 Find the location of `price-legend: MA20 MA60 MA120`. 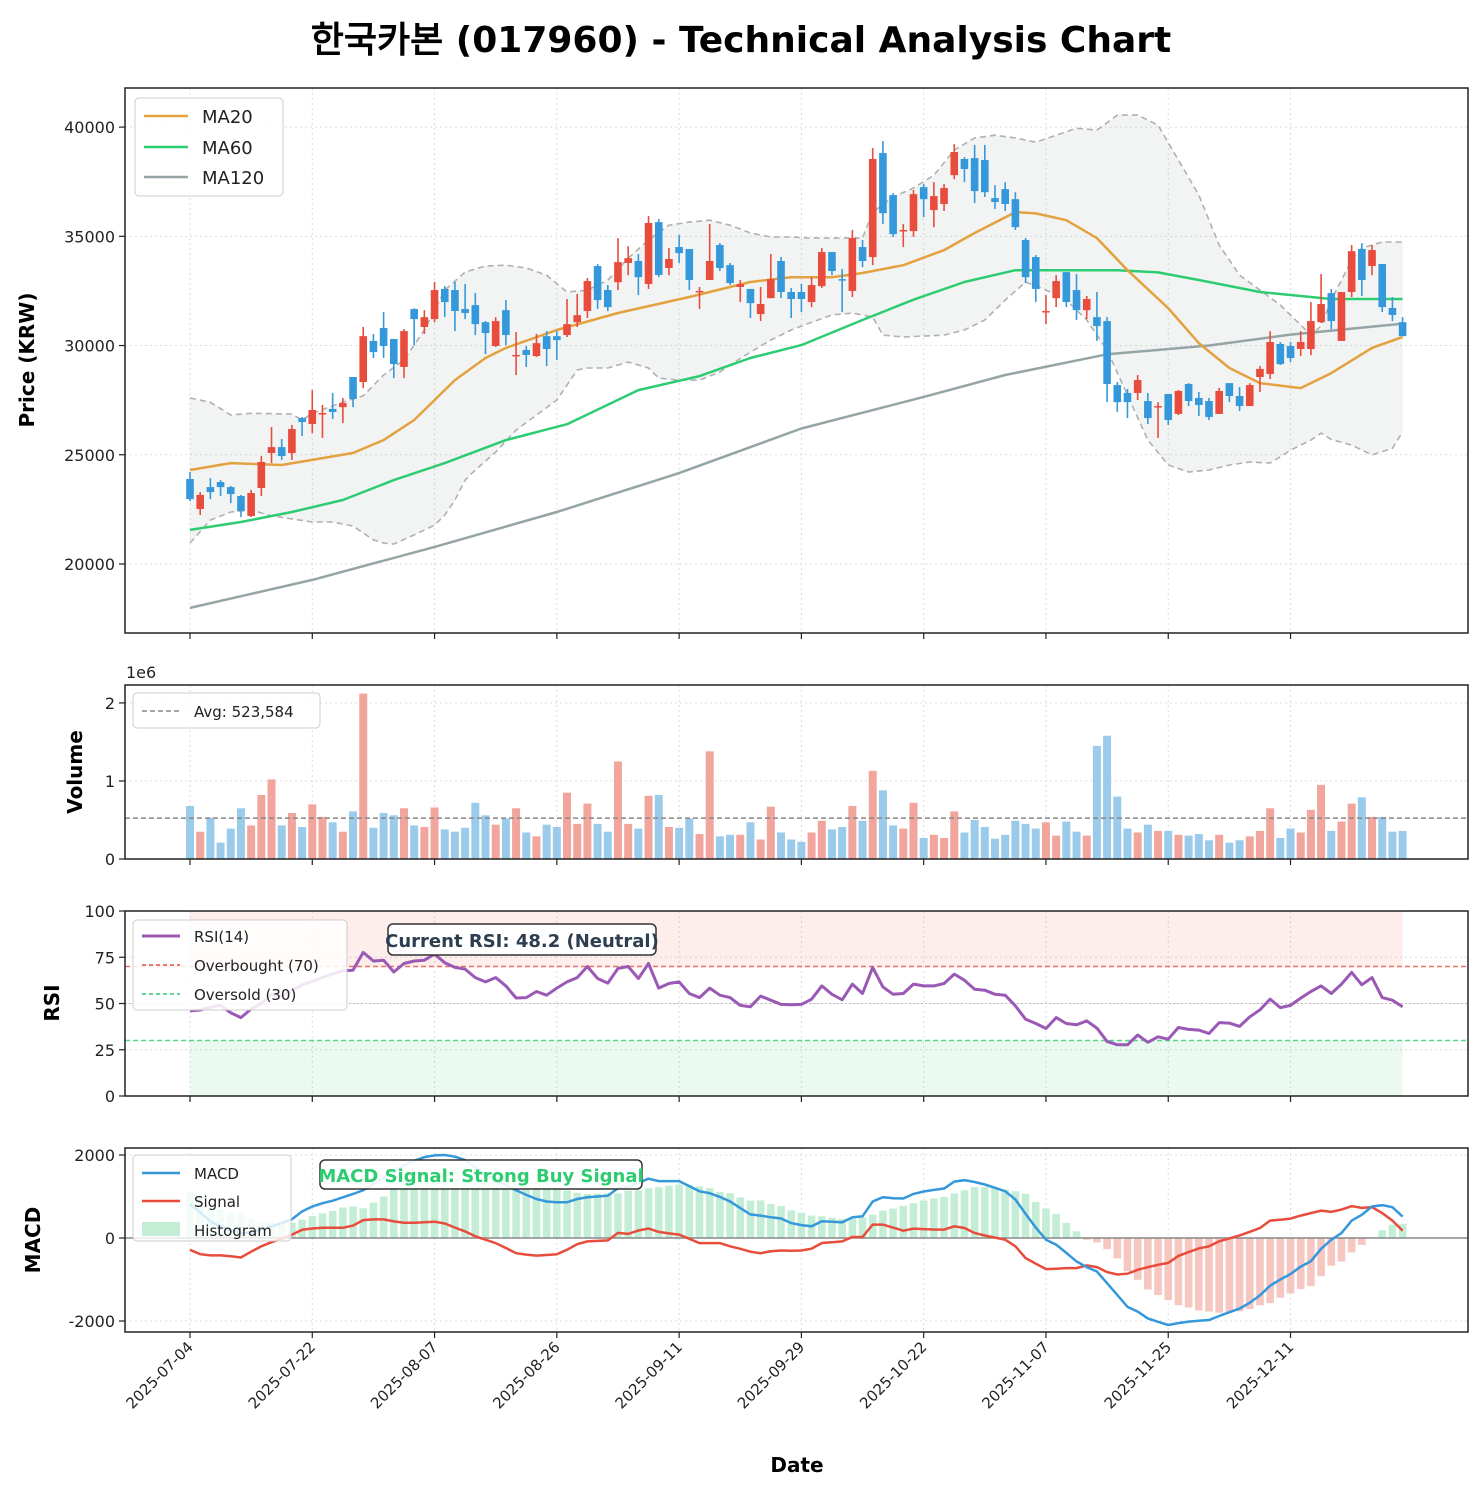

price-legend: MA20 MA60 MA120 is located at coordinates (209, 147).